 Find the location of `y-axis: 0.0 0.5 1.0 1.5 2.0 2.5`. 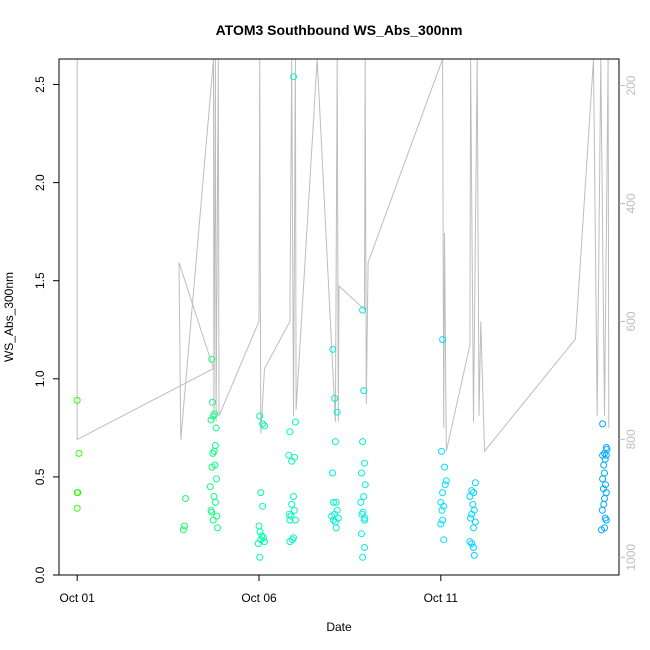

y-axis: 0.0 0.5 1.0 1.5 2.0 2.5 is located at coordinates (46, 329).